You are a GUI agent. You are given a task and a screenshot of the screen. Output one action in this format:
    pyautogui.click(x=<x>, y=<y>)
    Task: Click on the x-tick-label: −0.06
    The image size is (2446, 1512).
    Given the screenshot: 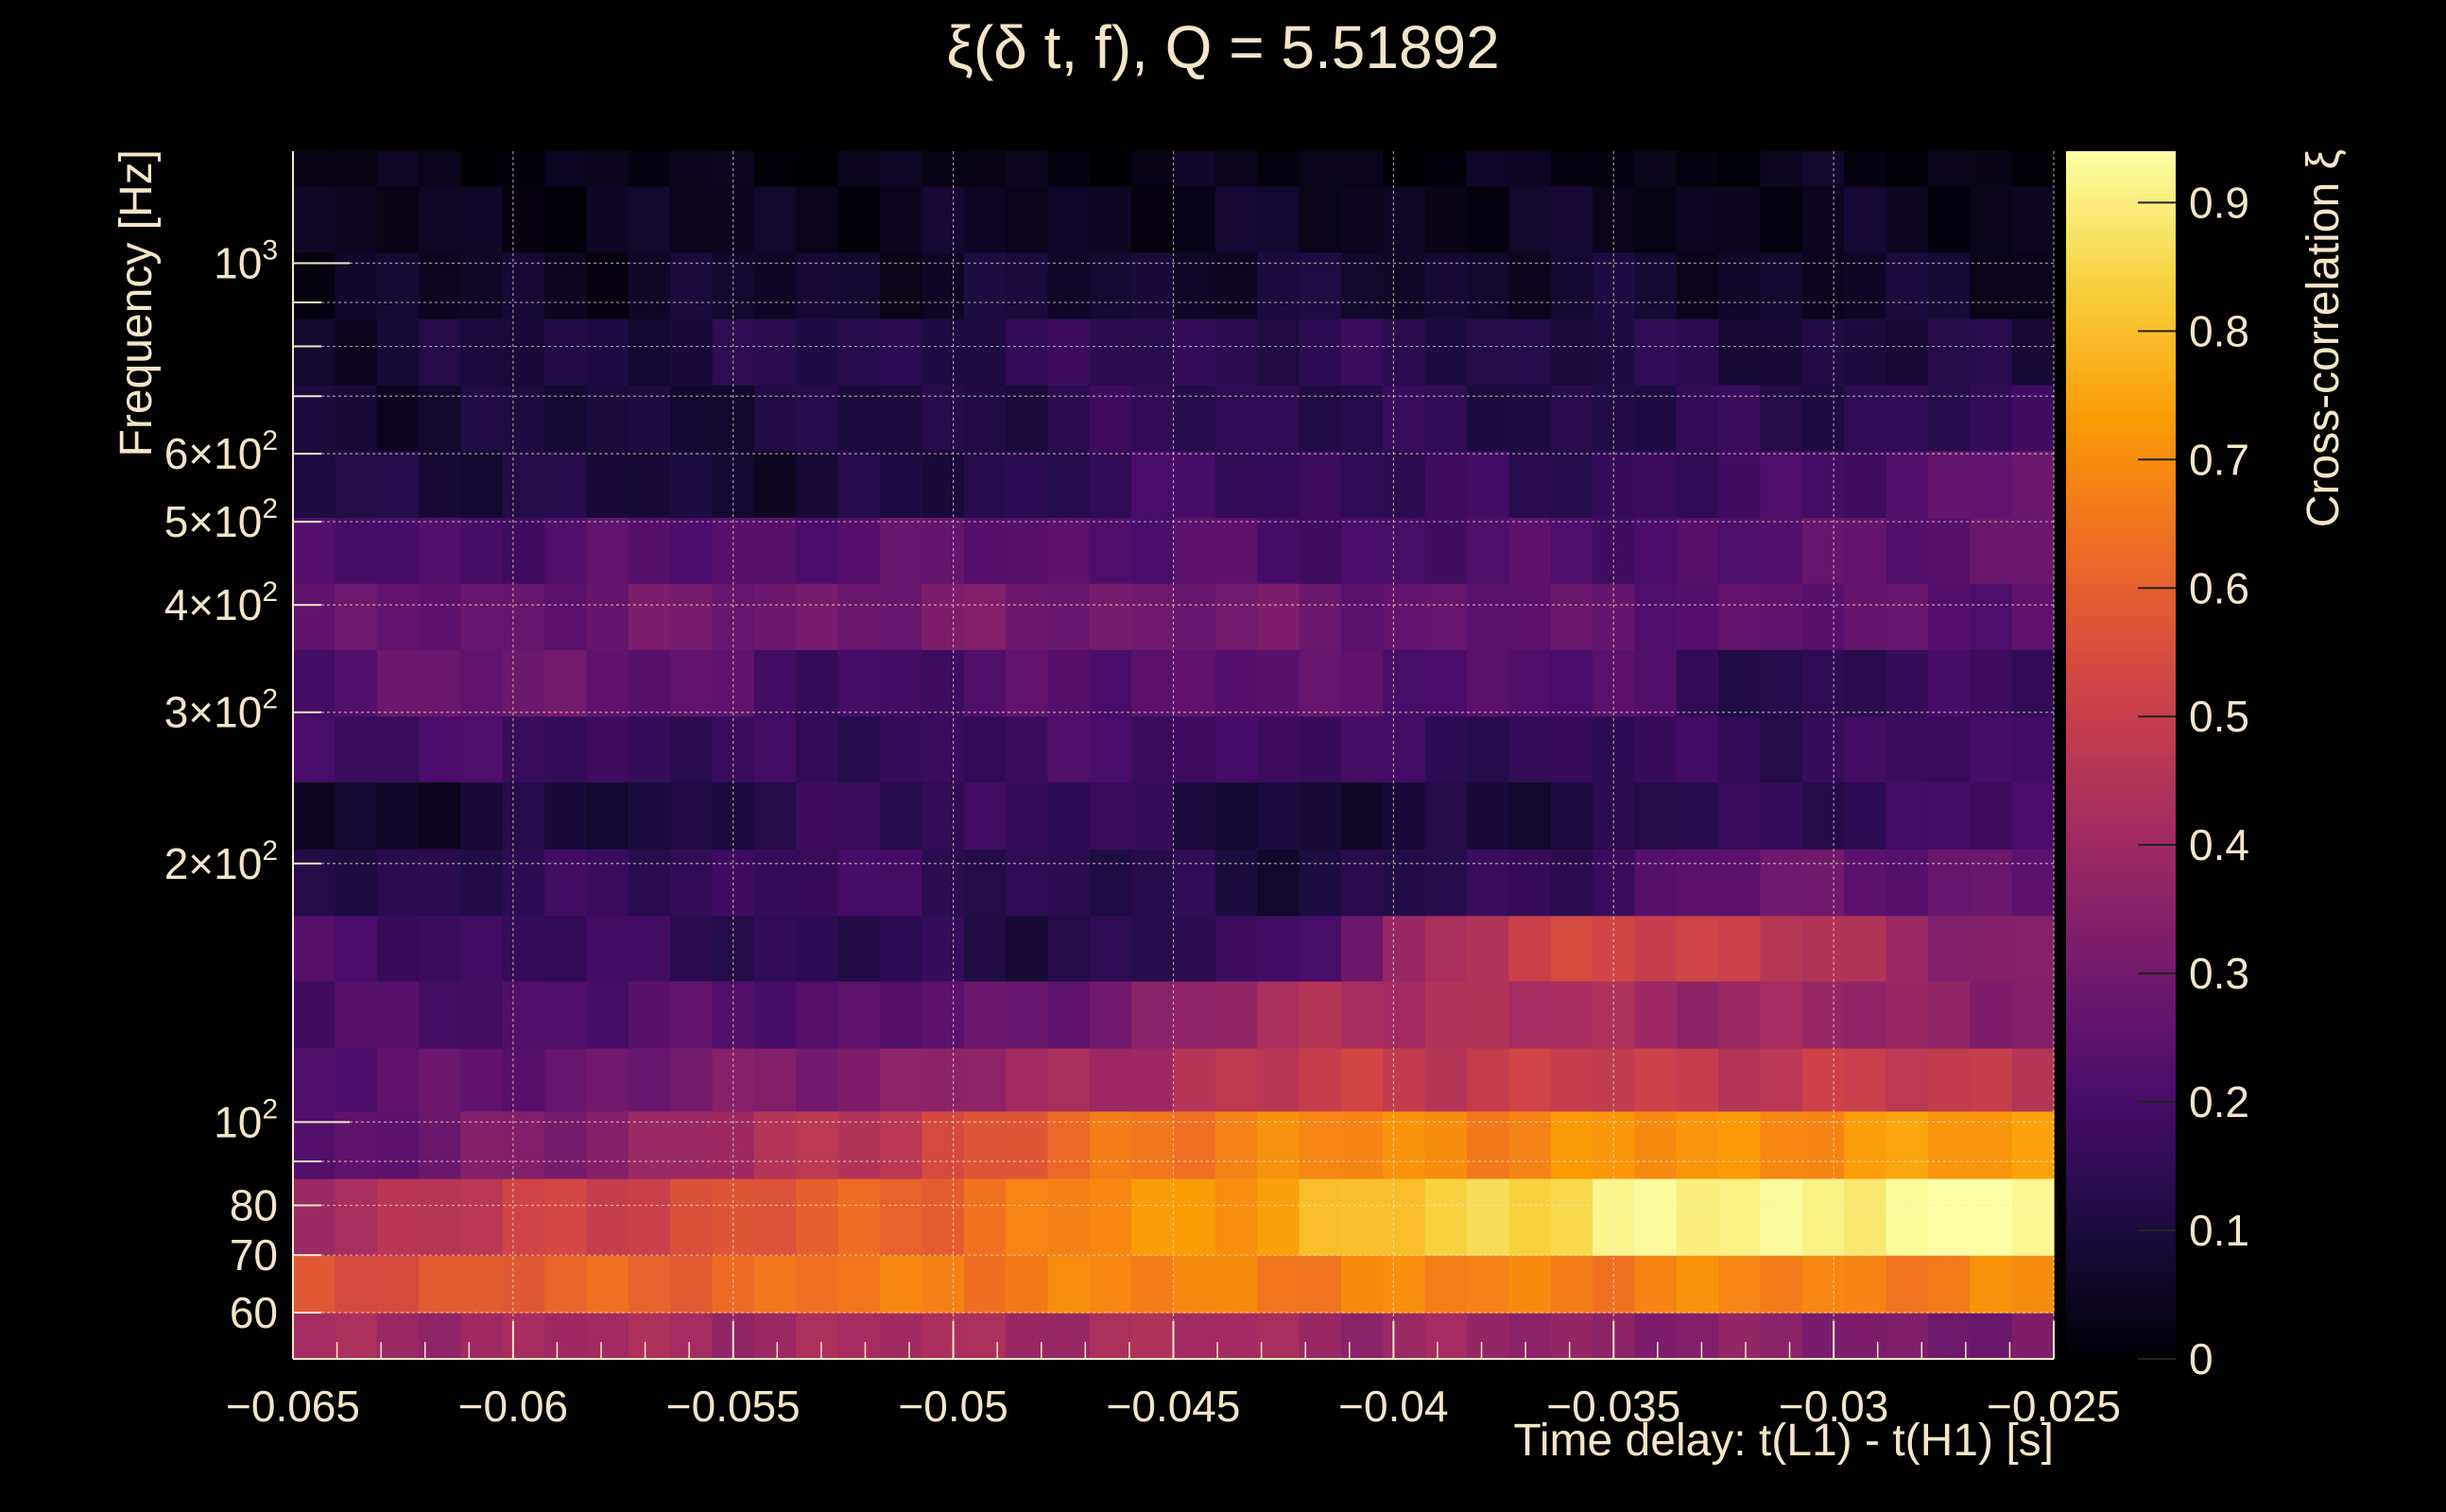 What is the action you would take?
    pyautogui.click(x=513, y=1406)
    